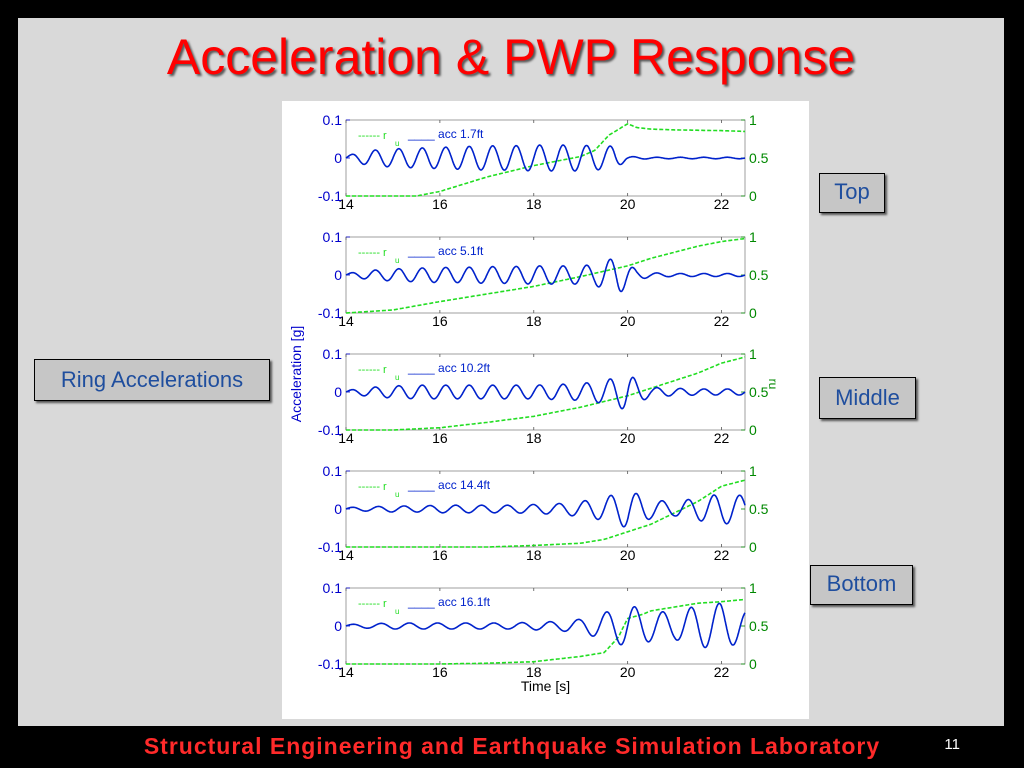 The image size is (1024, 768). What do you see at coordinates (445, 134) in the screenshot?
I see `legend-acc-label: ____ acc 1.7ft` at bounding box center [445, 134].